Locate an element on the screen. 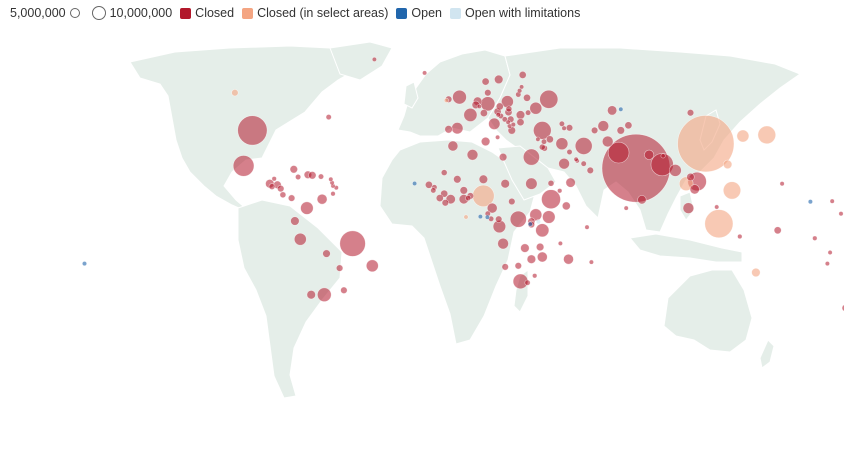  legend-open-limited: Open with limitations is located at coordinates (515, 13).